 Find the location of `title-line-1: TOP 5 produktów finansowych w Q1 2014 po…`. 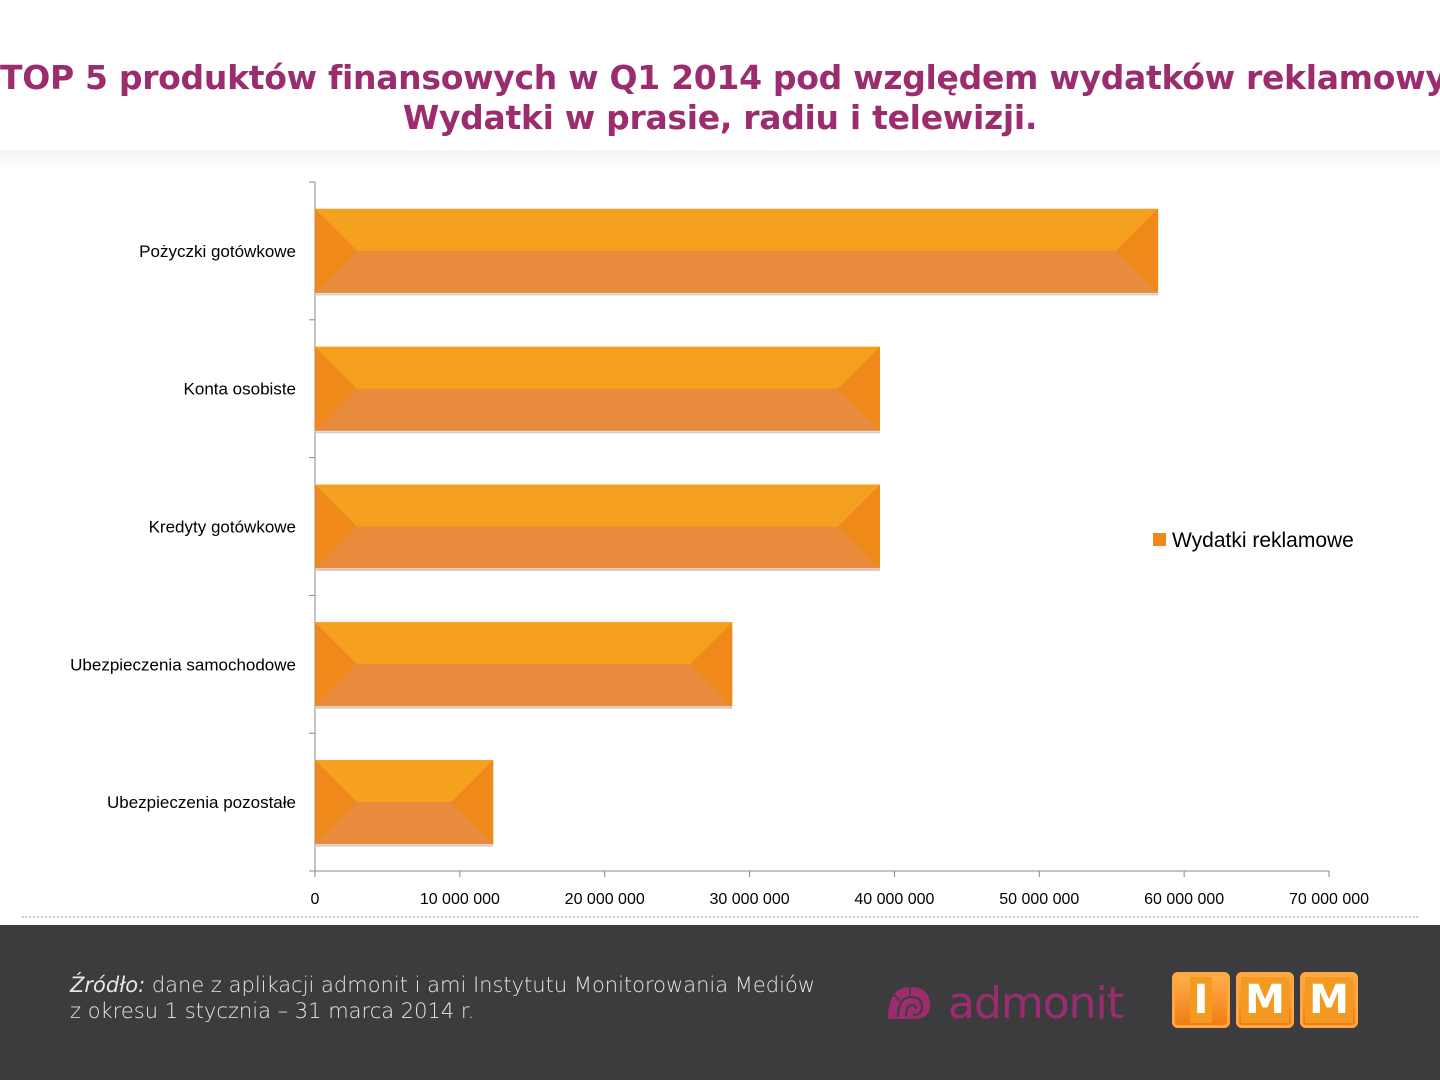

title-line-1: TOP 5 produktów finansowych w Q1 2014 po… is located at coordinates (720, 77).